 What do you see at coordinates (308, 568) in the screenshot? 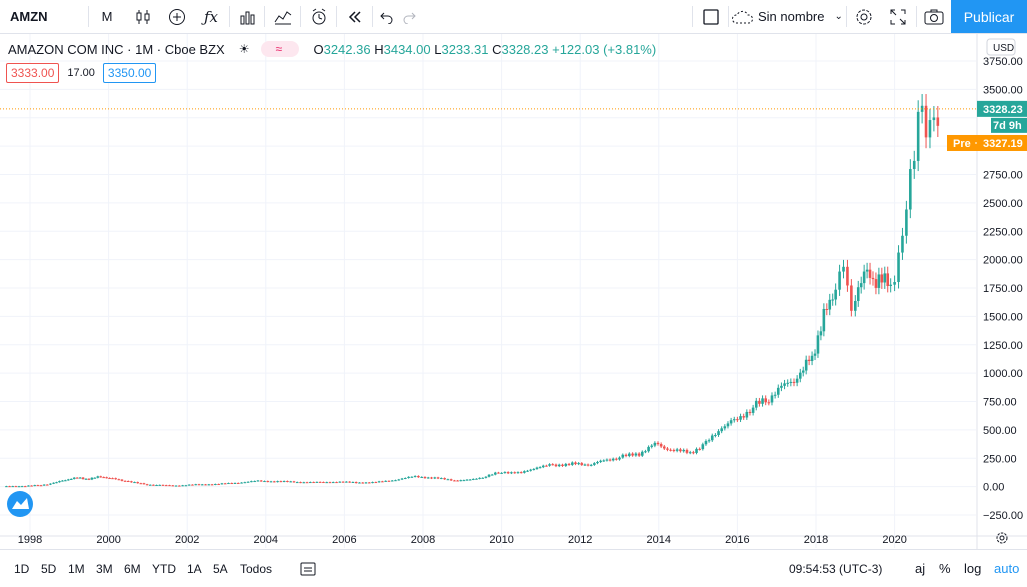
I see `date-range-icon` at bounding box center [308, 568].